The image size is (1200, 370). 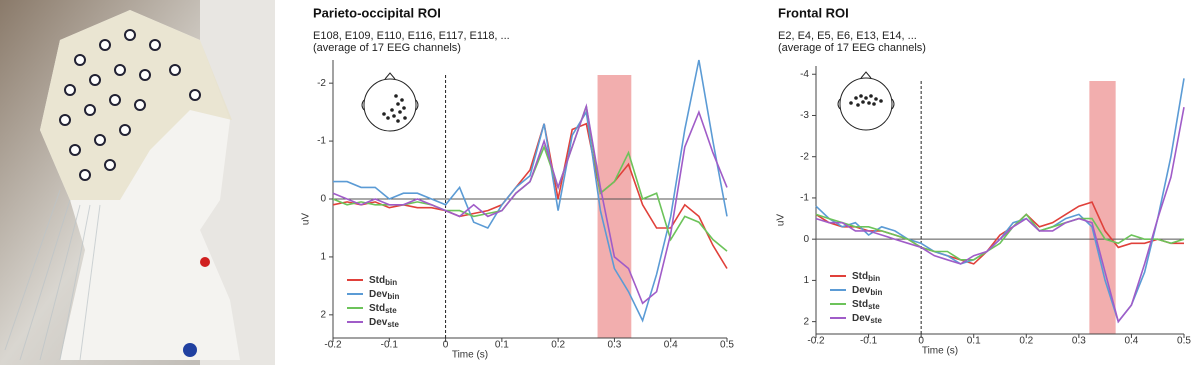 I want to click on chart-title: Frontal ROI, so click(x=813, y=12).